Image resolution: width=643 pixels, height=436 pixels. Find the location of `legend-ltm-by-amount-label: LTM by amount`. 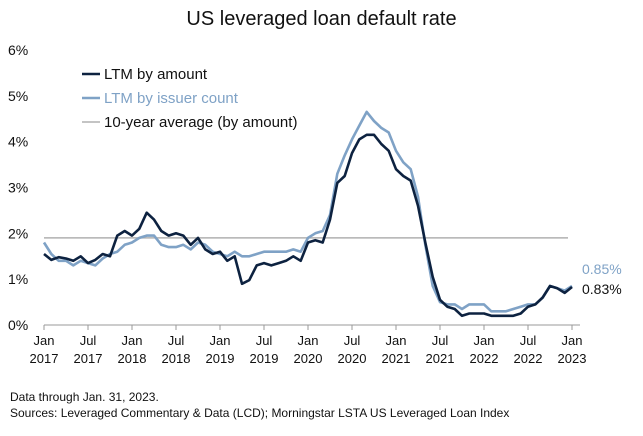

legend-ltm-by-amount-label: LTM by amount is located at coordinates (156, 74).